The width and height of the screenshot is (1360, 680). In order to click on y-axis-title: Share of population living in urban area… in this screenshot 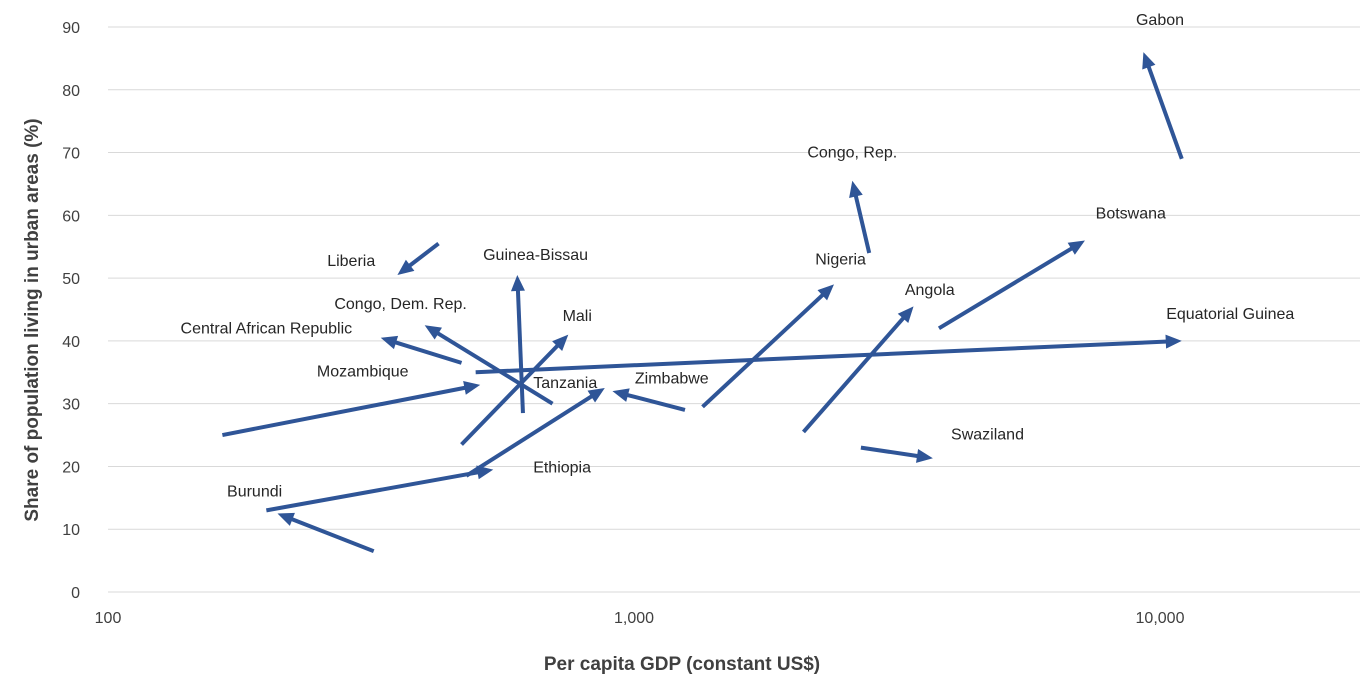, I will do `click(32, 319)`.